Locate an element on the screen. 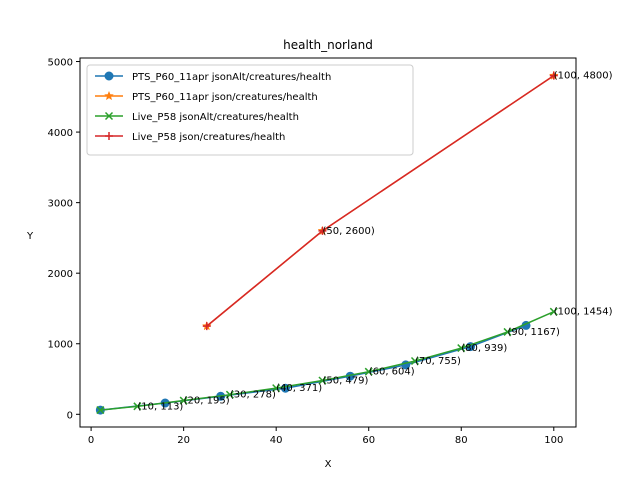 This screenshot has width=640, height=480. legend-label: PTS_P60_11apr json/creatures/health is located at coordinates (225, 97).